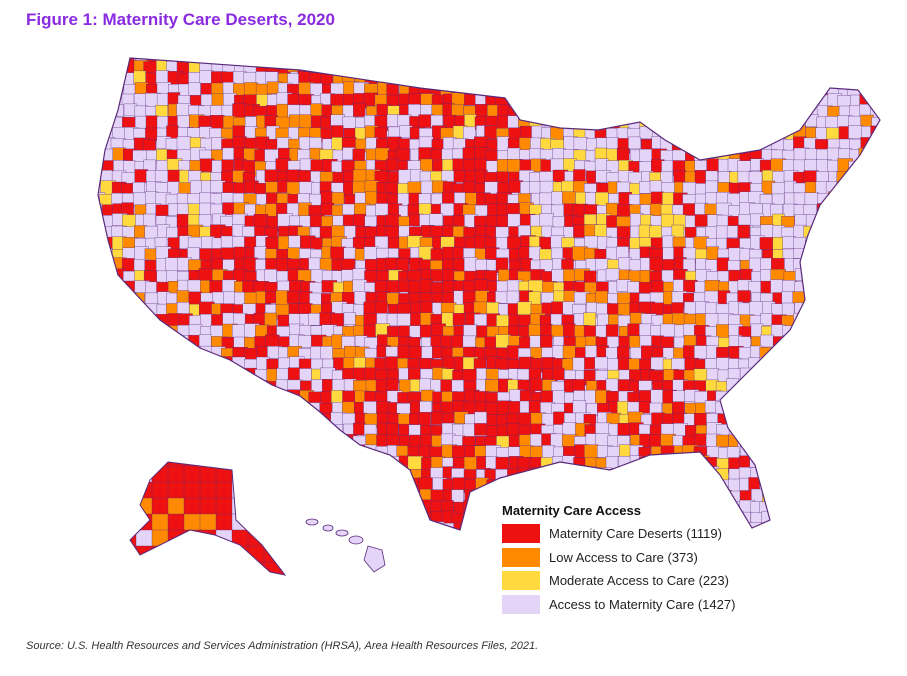 The image size is (907, 676). I want to click on legend-label-moderate: Moderate Access to Care (223), so click(639, 581).